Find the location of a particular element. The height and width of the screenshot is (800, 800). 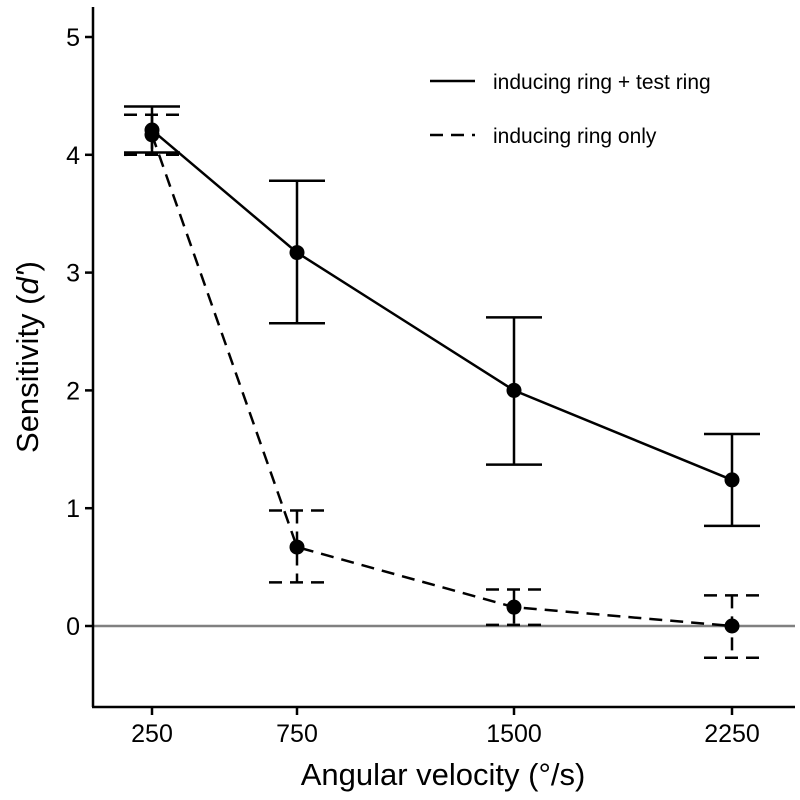

y-tick-label: 4 is located at coordinates (73, 156).